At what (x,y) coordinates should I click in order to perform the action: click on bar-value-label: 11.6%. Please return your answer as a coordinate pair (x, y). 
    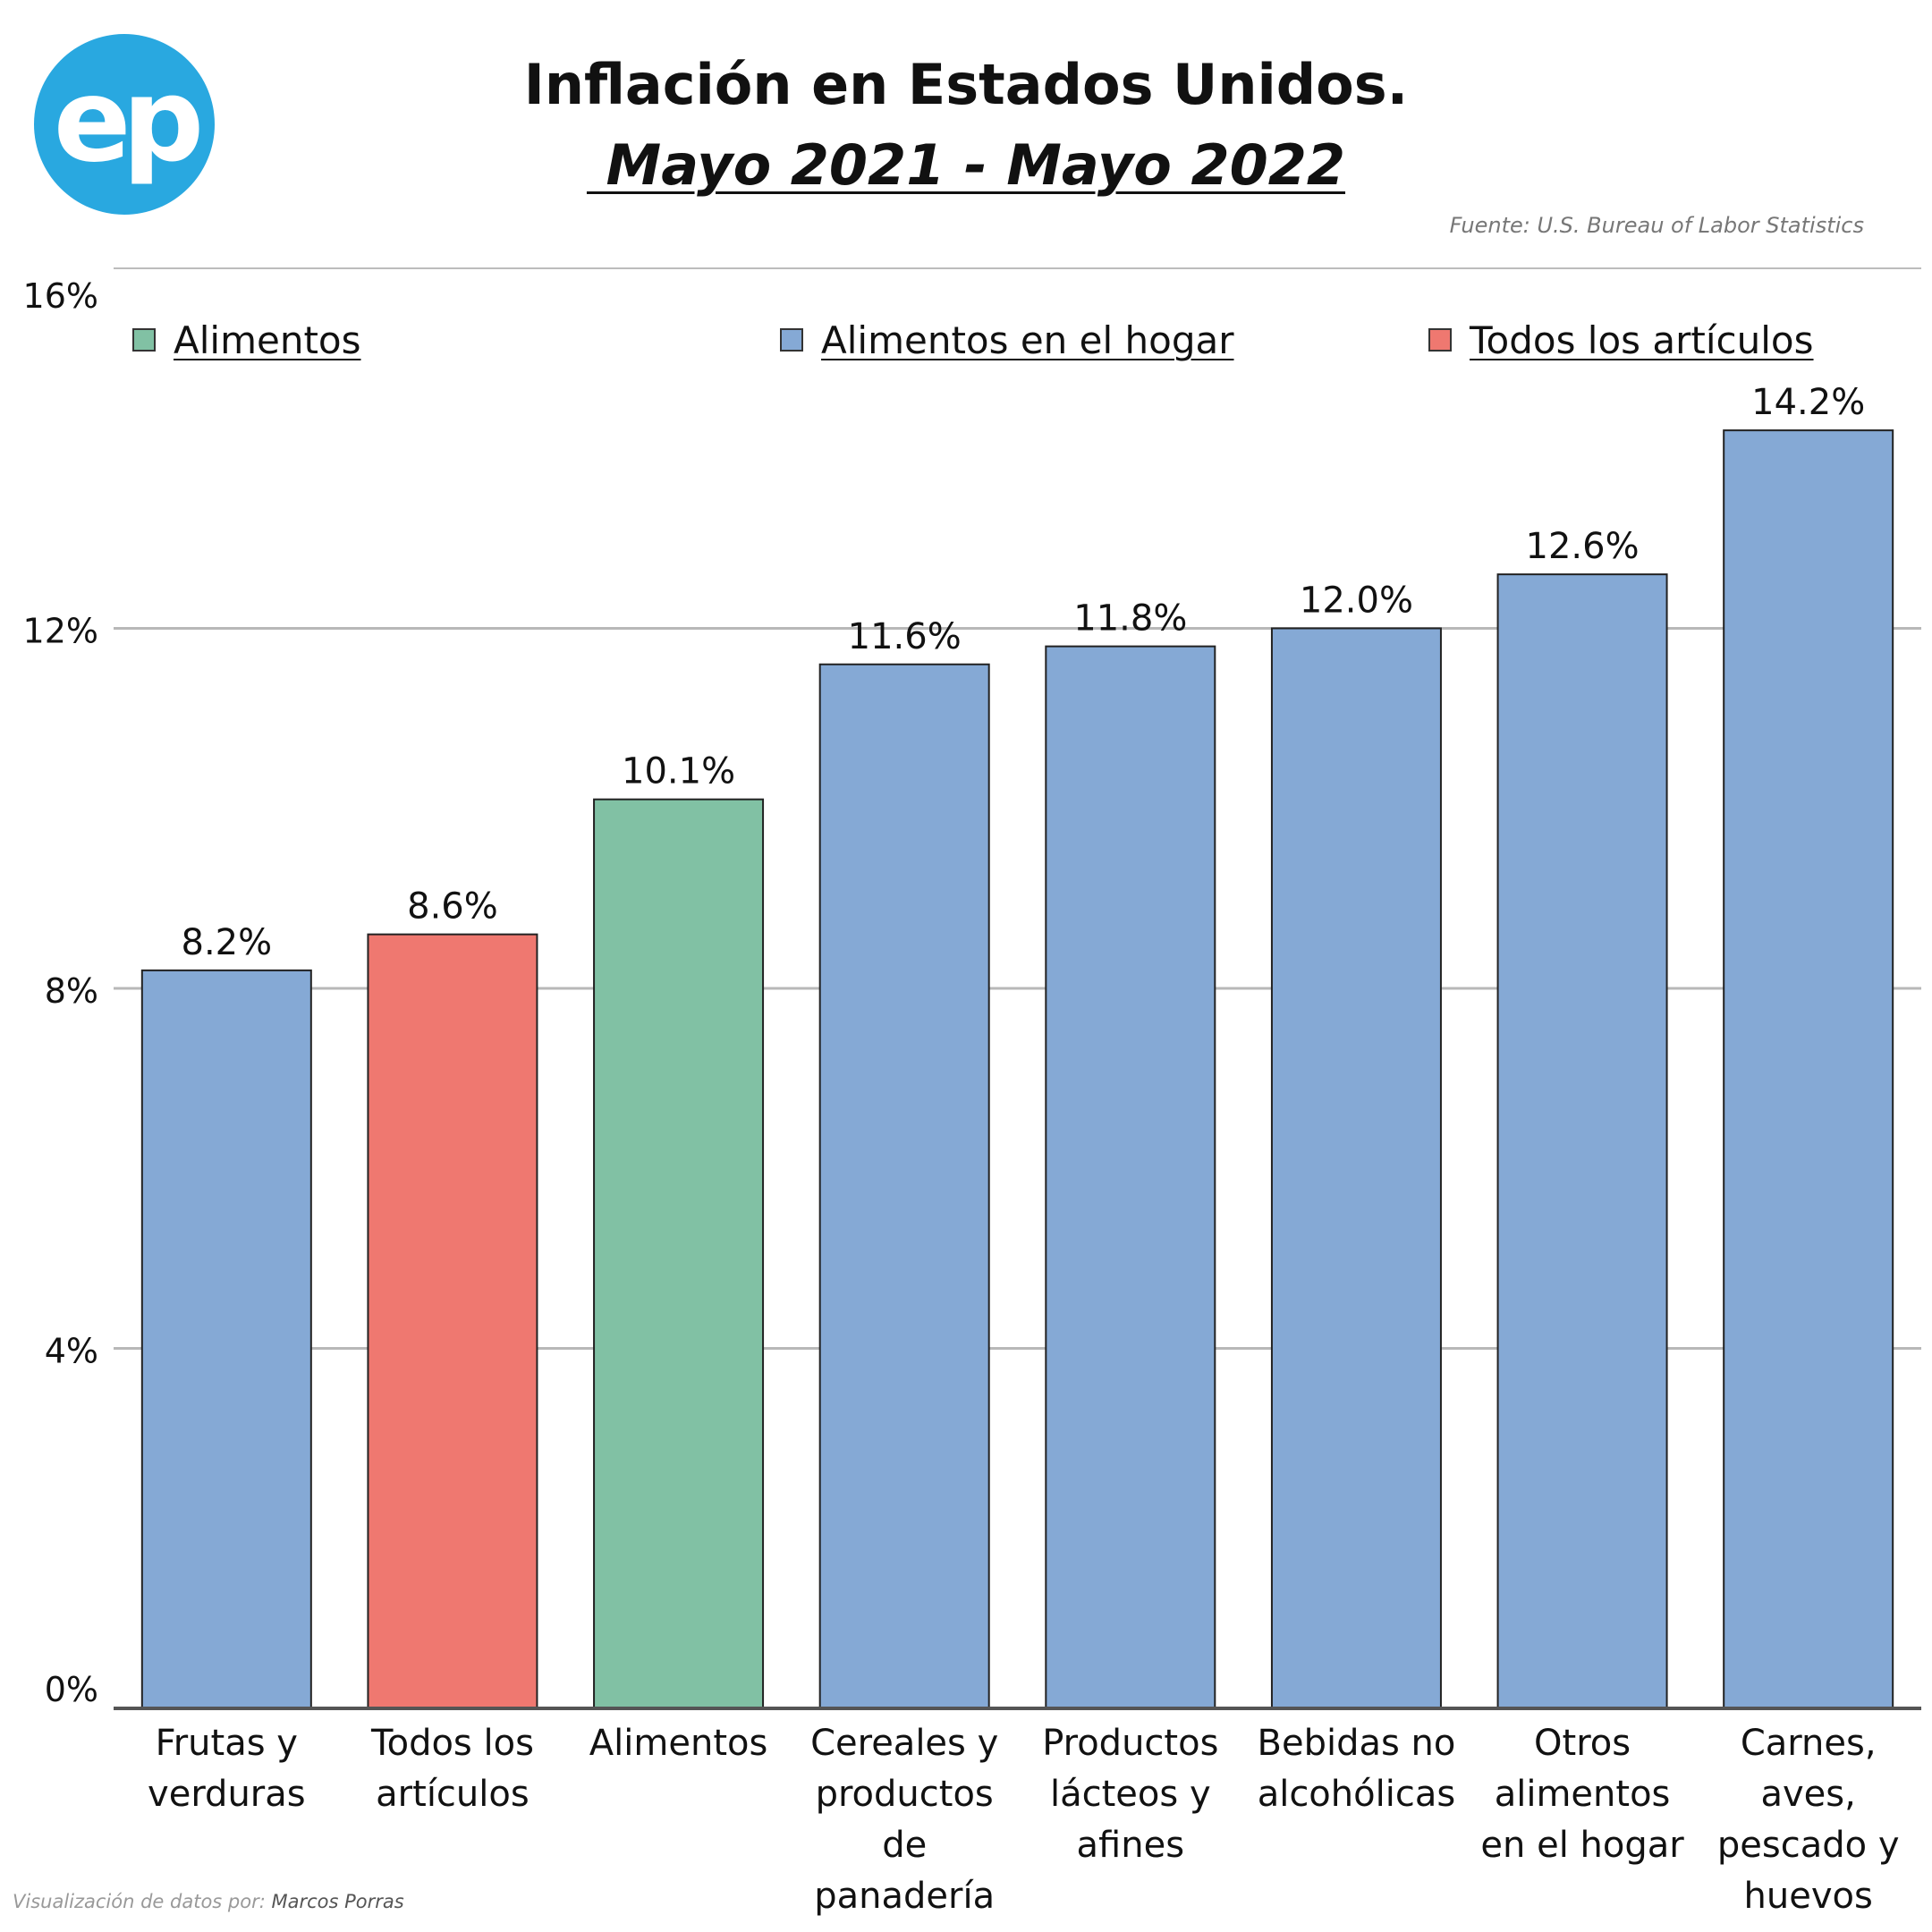
    Looking at the image, I should click on (905, 636).